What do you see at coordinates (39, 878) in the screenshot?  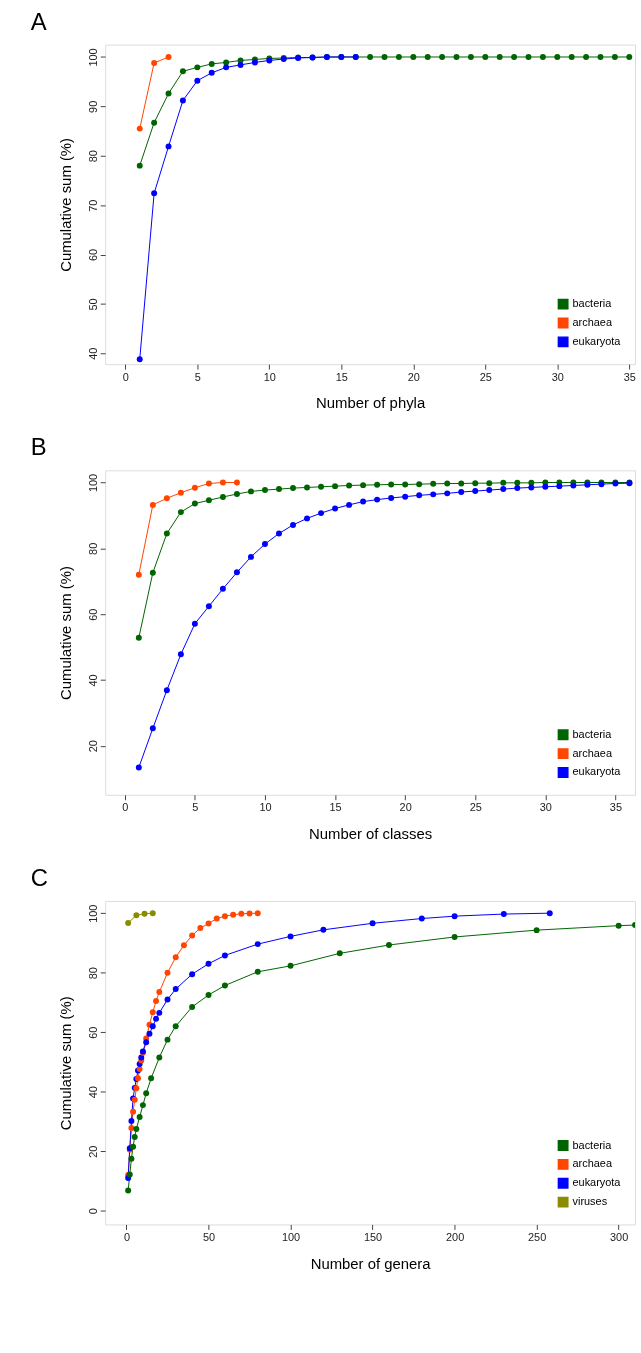 I see `chart-title: C` at bounding box center [39, 878].